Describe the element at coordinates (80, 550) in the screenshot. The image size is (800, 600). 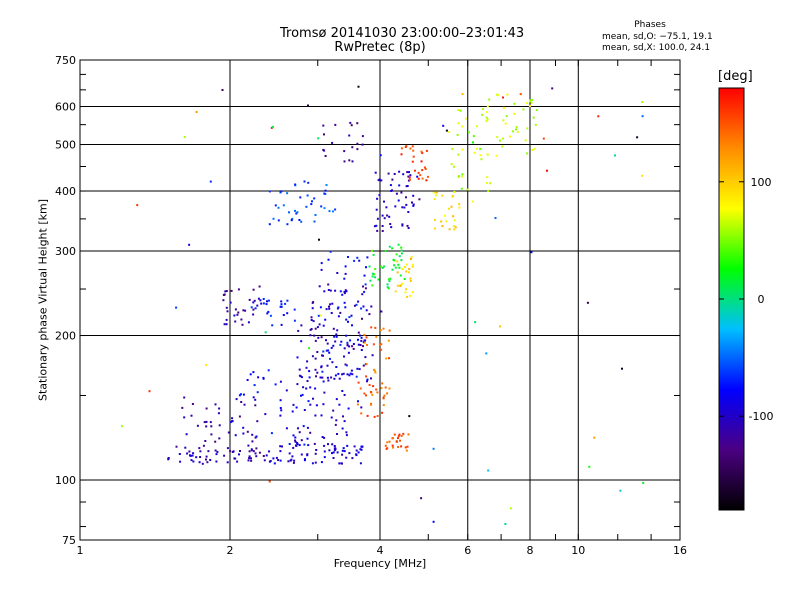
I see `x-tick-label: 1` at that location.